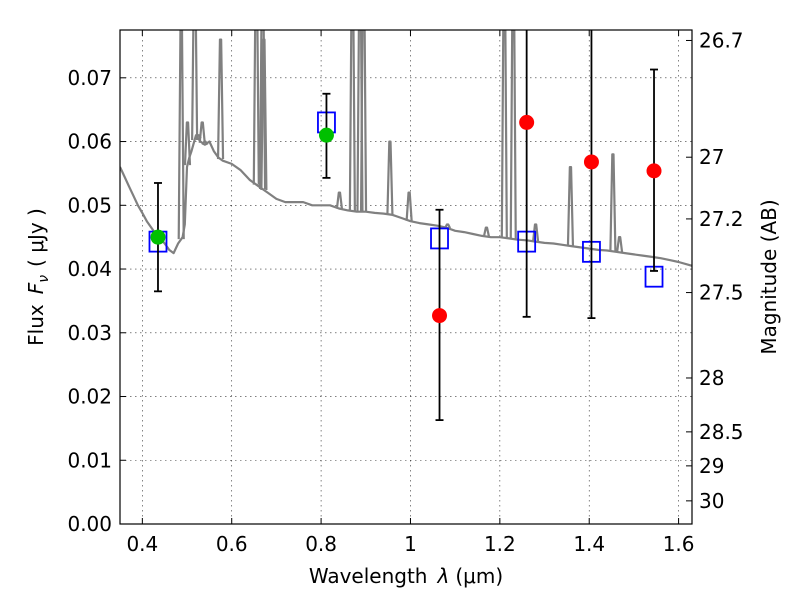 Image resolution: width=800 pixels, height=600 pixels. I want to click on x-tick-label: 1, so click(410, 544).